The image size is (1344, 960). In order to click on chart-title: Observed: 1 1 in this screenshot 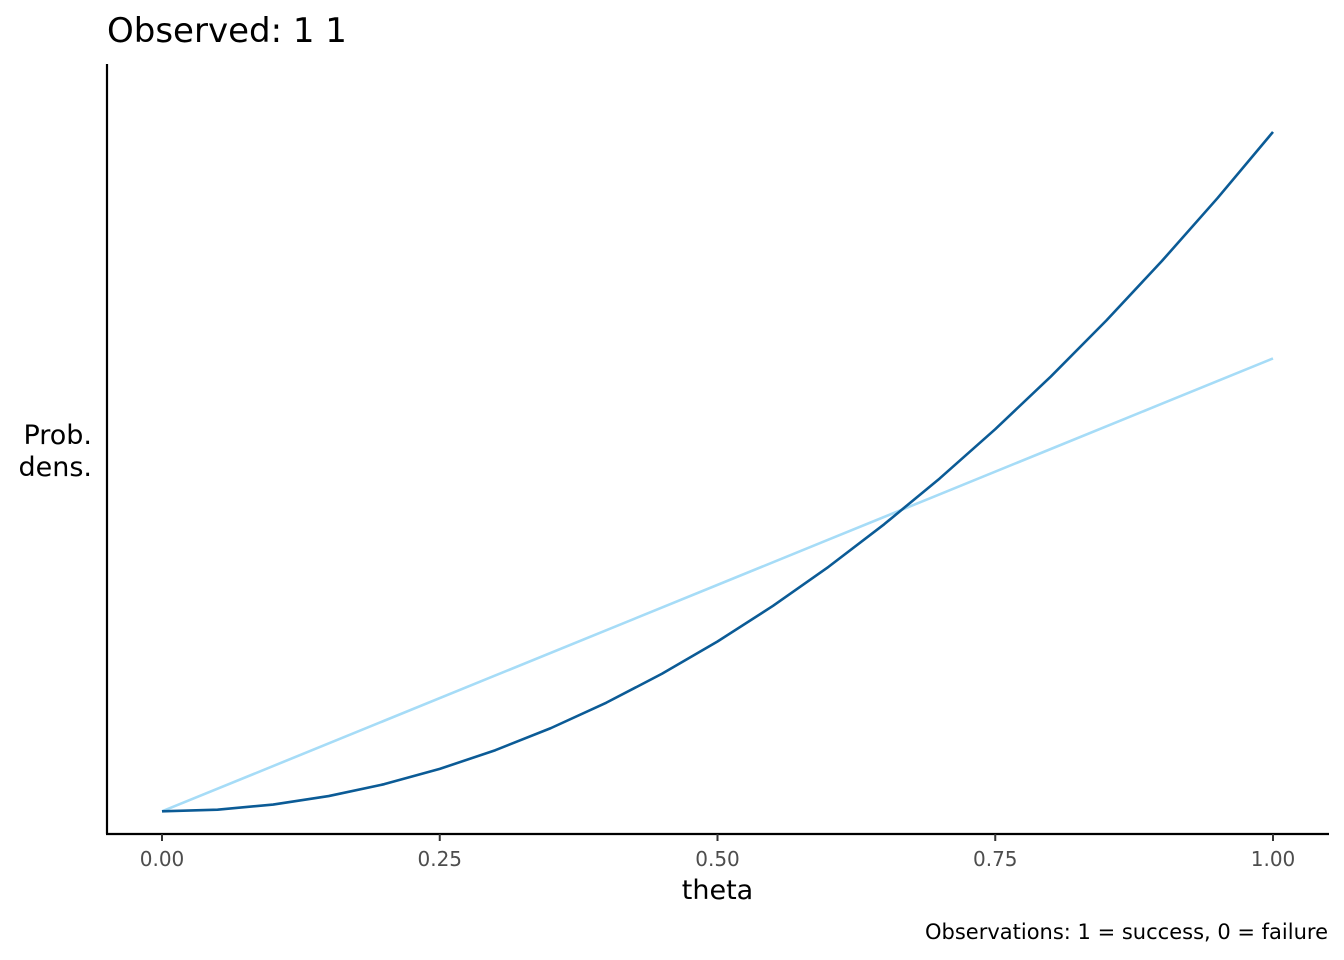, I will do `click(227, 31)`.